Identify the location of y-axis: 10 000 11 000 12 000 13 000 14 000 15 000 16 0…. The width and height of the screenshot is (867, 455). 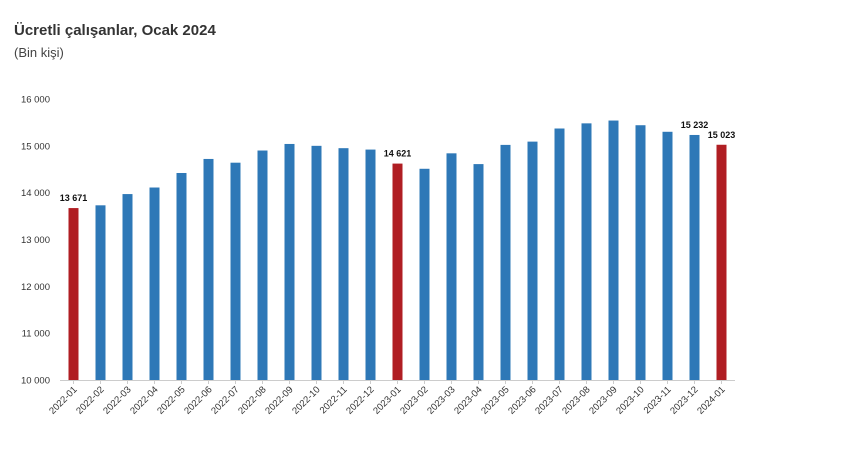
(35, 241).